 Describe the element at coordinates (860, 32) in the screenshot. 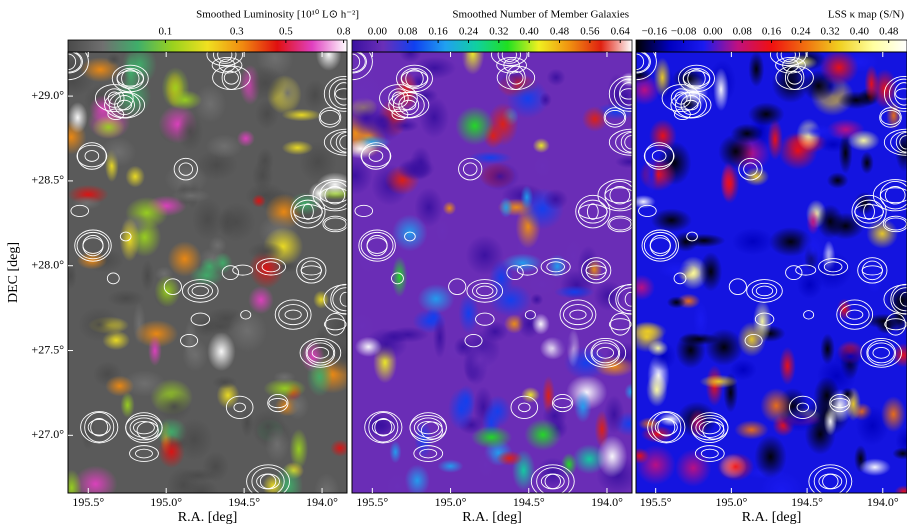

I see `colorbar-tick-label: 0.40` at that location.